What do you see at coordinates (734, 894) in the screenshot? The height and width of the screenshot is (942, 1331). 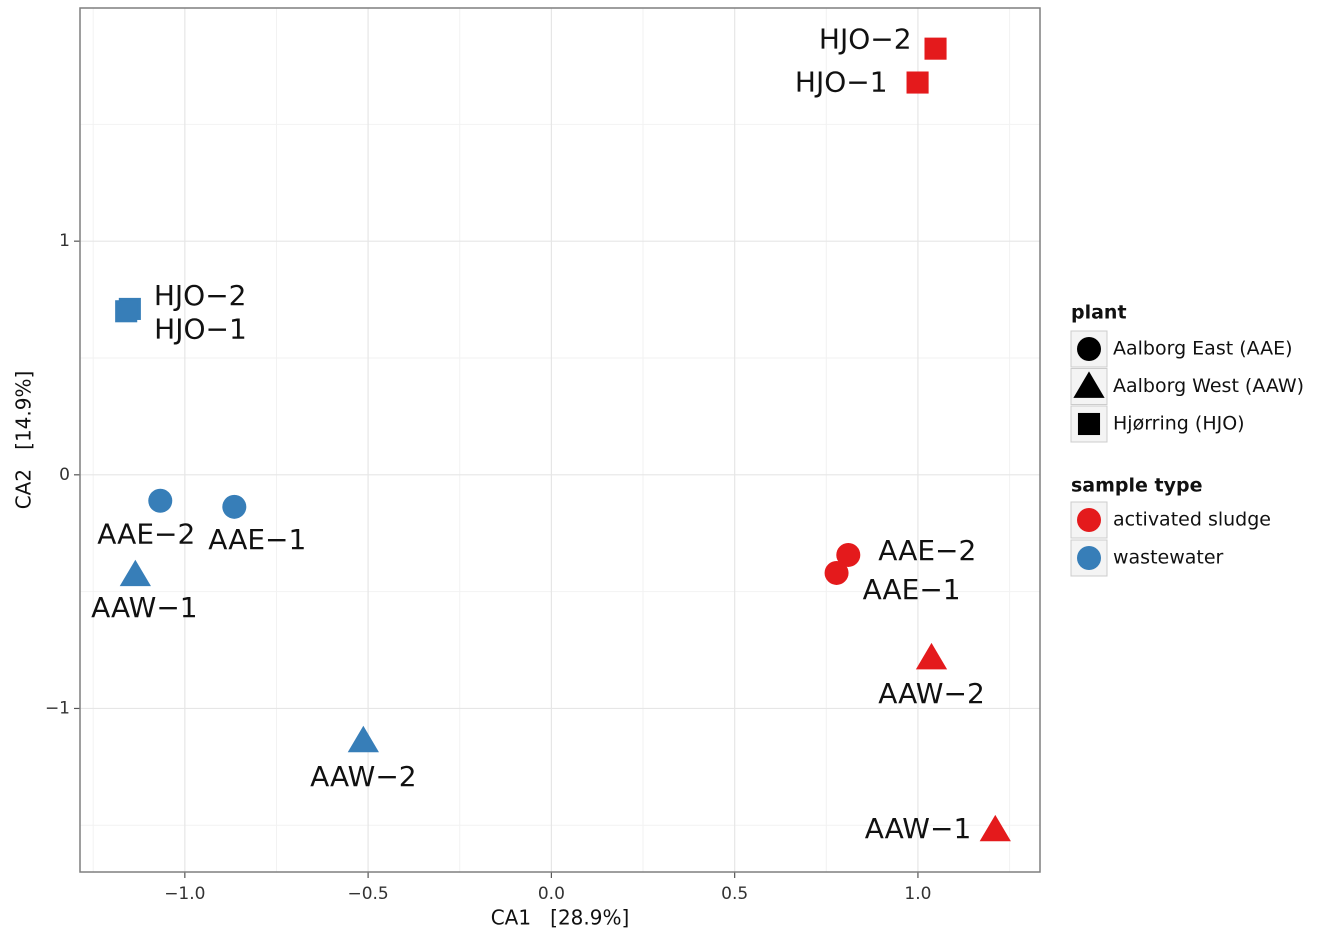 I see `x-tick-label: 0.5` at bounding box center [734, 894].